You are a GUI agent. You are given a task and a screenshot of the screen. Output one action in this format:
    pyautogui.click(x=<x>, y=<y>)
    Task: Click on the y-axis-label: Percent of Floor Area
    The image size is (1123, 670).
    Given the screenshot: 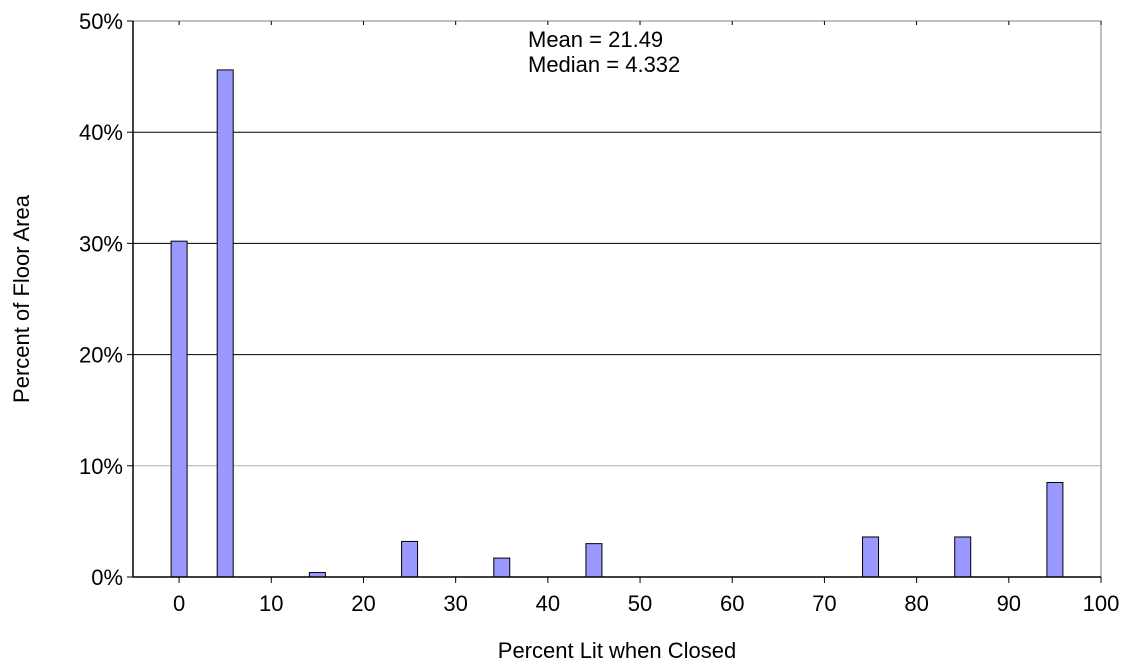 What is the action you would take?
    pyautogui.click(x=21, y=298)
    